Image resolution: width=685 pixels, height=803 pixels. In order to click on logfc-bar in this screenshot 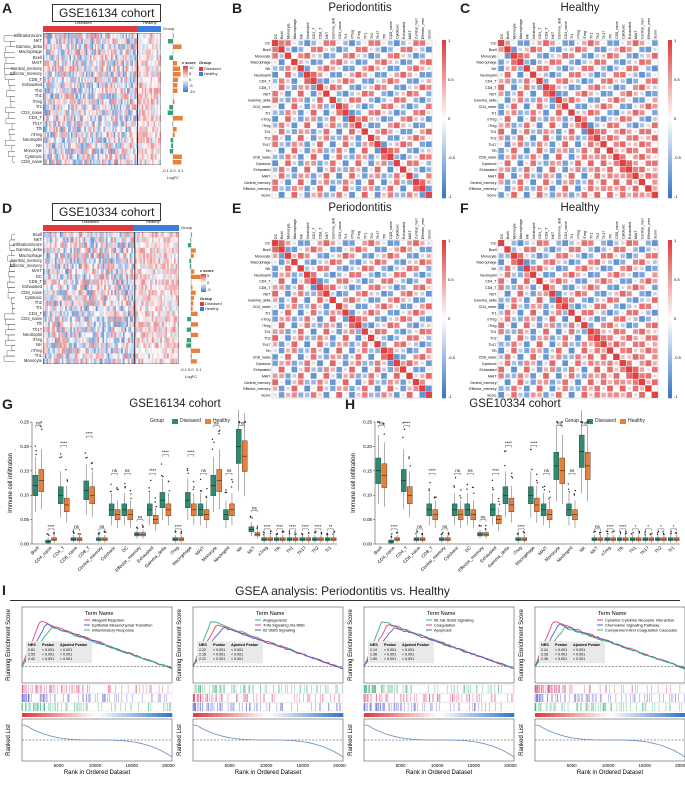, I will do `click(192, 308)`.